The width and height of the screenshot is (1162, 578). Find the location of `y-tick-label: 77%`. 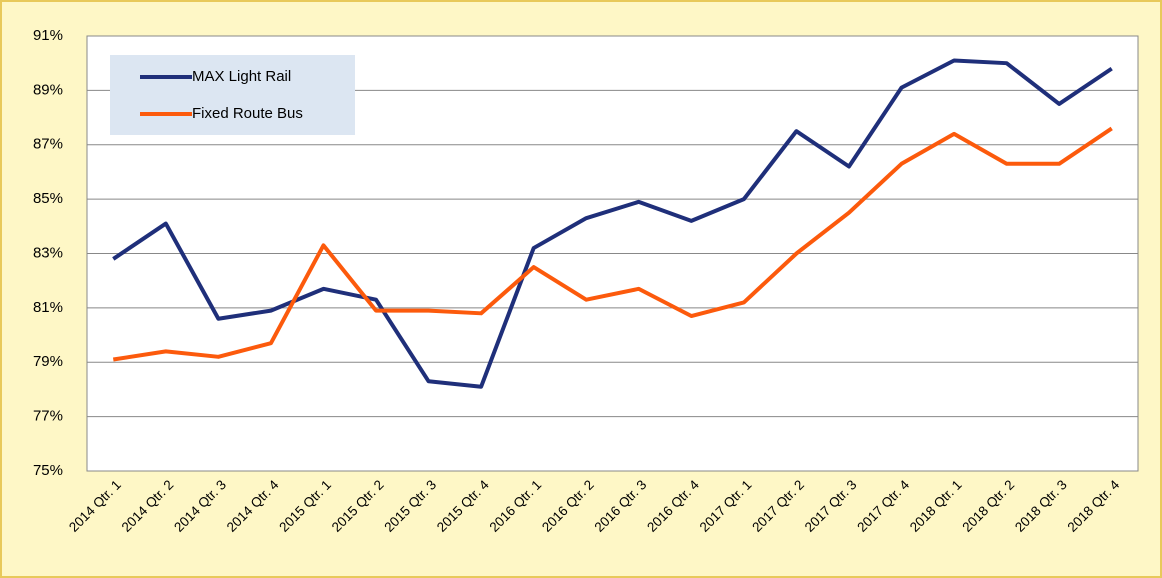

y-tick-label: 77% is located at coordinates (48, 416).